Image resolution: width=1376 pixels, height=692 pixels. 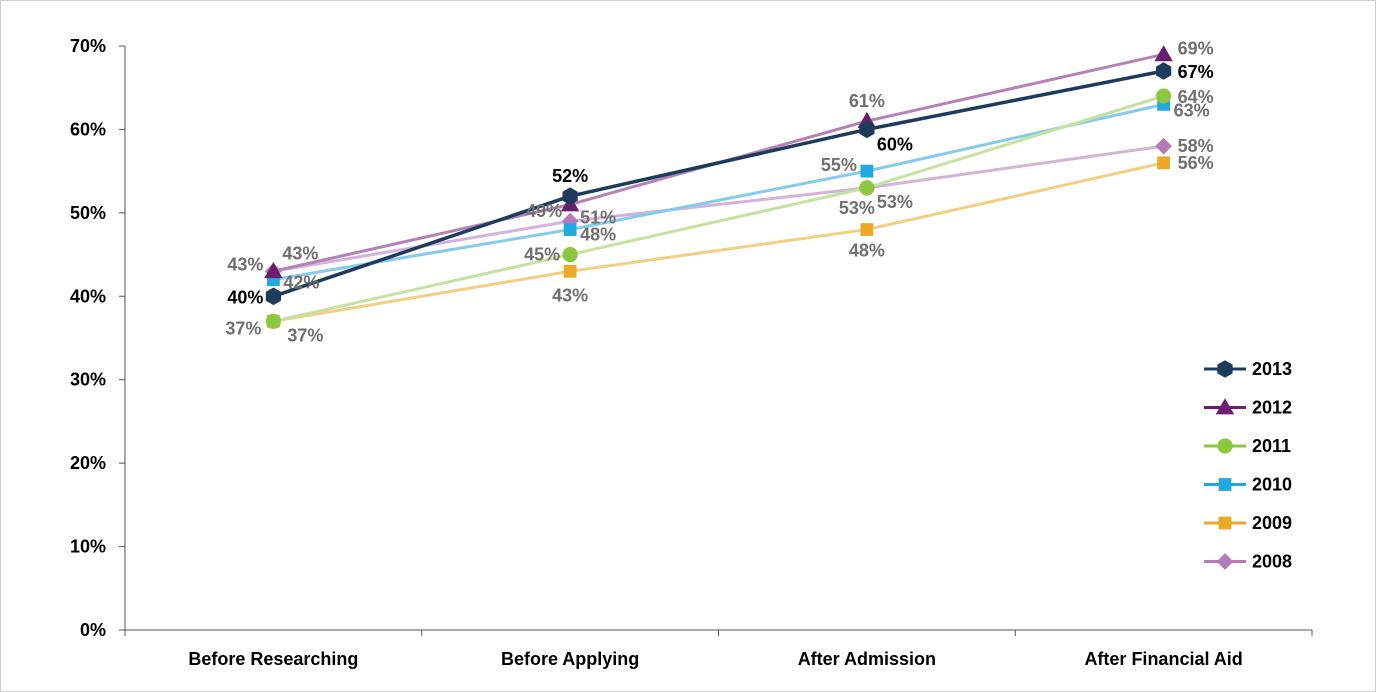 What do you see at coordinates (245, 264) in the screenshot?
I see `data-label-2008: 43%` at bounding box center [245, 264].